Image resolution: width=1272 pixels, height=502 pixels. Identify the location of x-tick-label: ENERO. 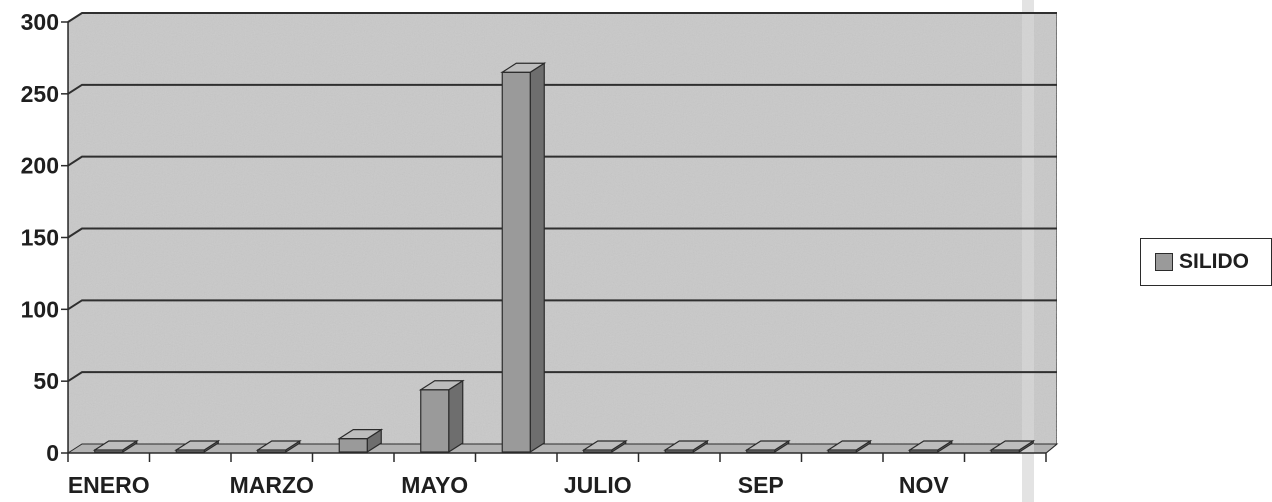
(109, 485).